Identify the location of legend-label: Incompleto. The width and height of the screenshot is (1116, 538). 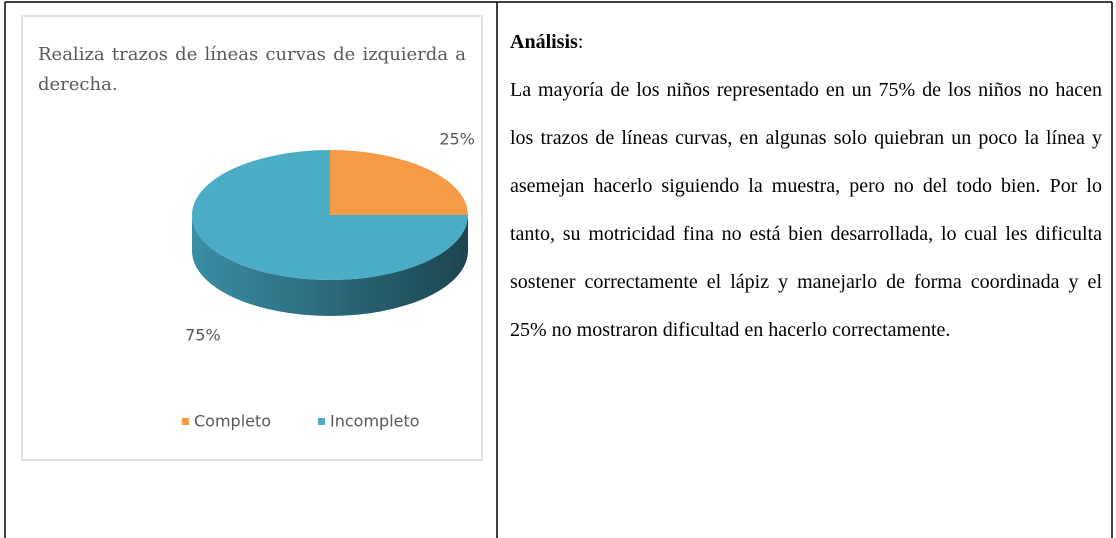
(375, 421).